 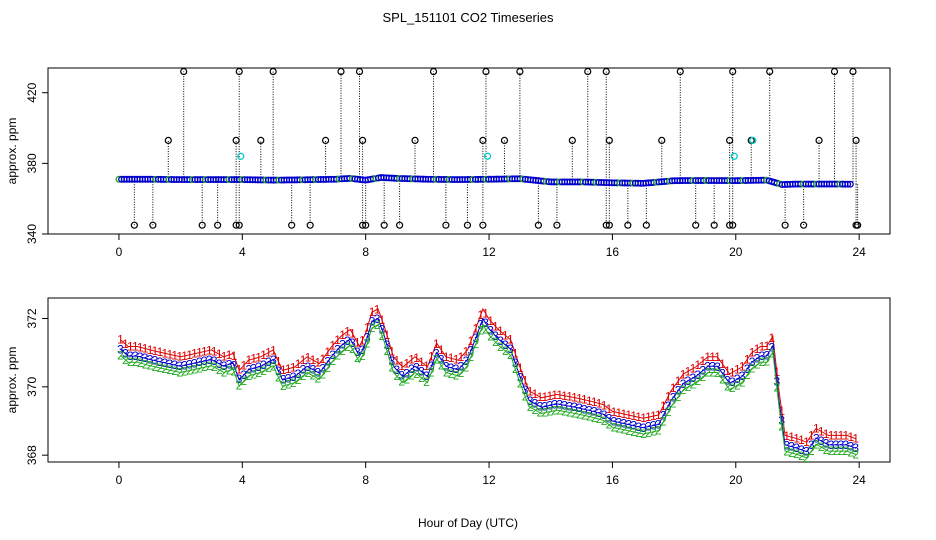 What do you see at coordinates (12, 151) in the screenshot?
I see `top-panel-ylabel: approx. ppm` at bounding box center [12, 151].